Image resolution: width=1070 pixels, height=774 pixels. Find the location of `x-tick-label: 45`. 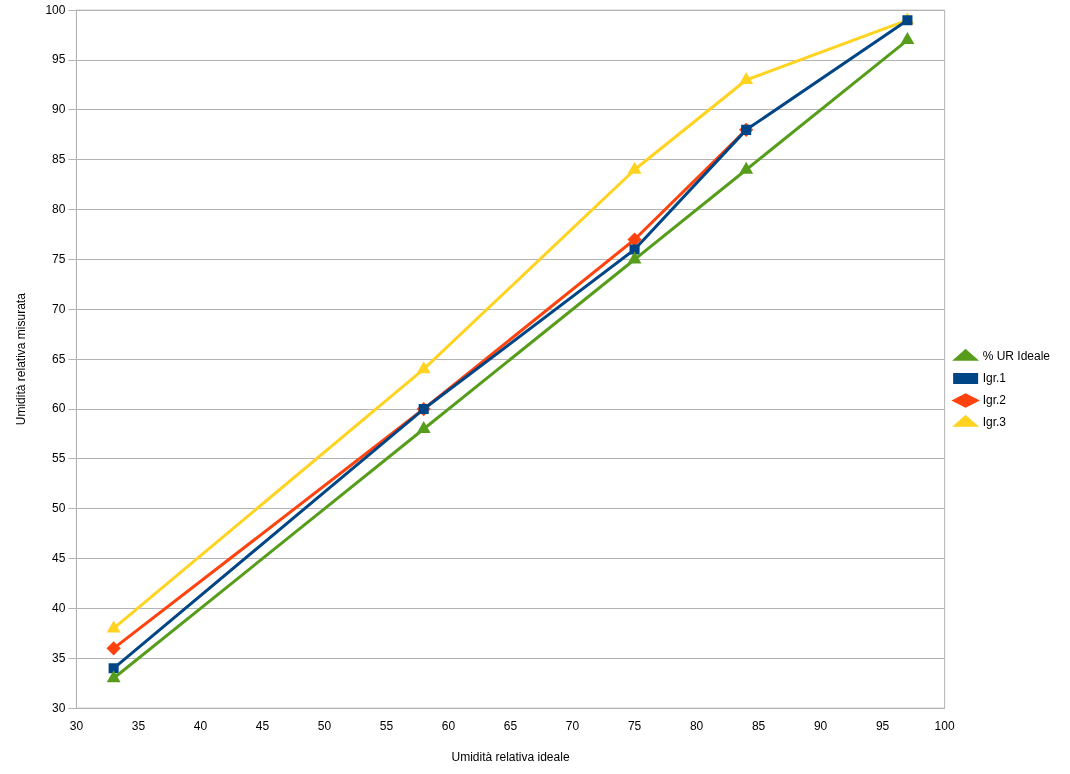

x-tick-label: 45 is located at coordinates (262, 725).